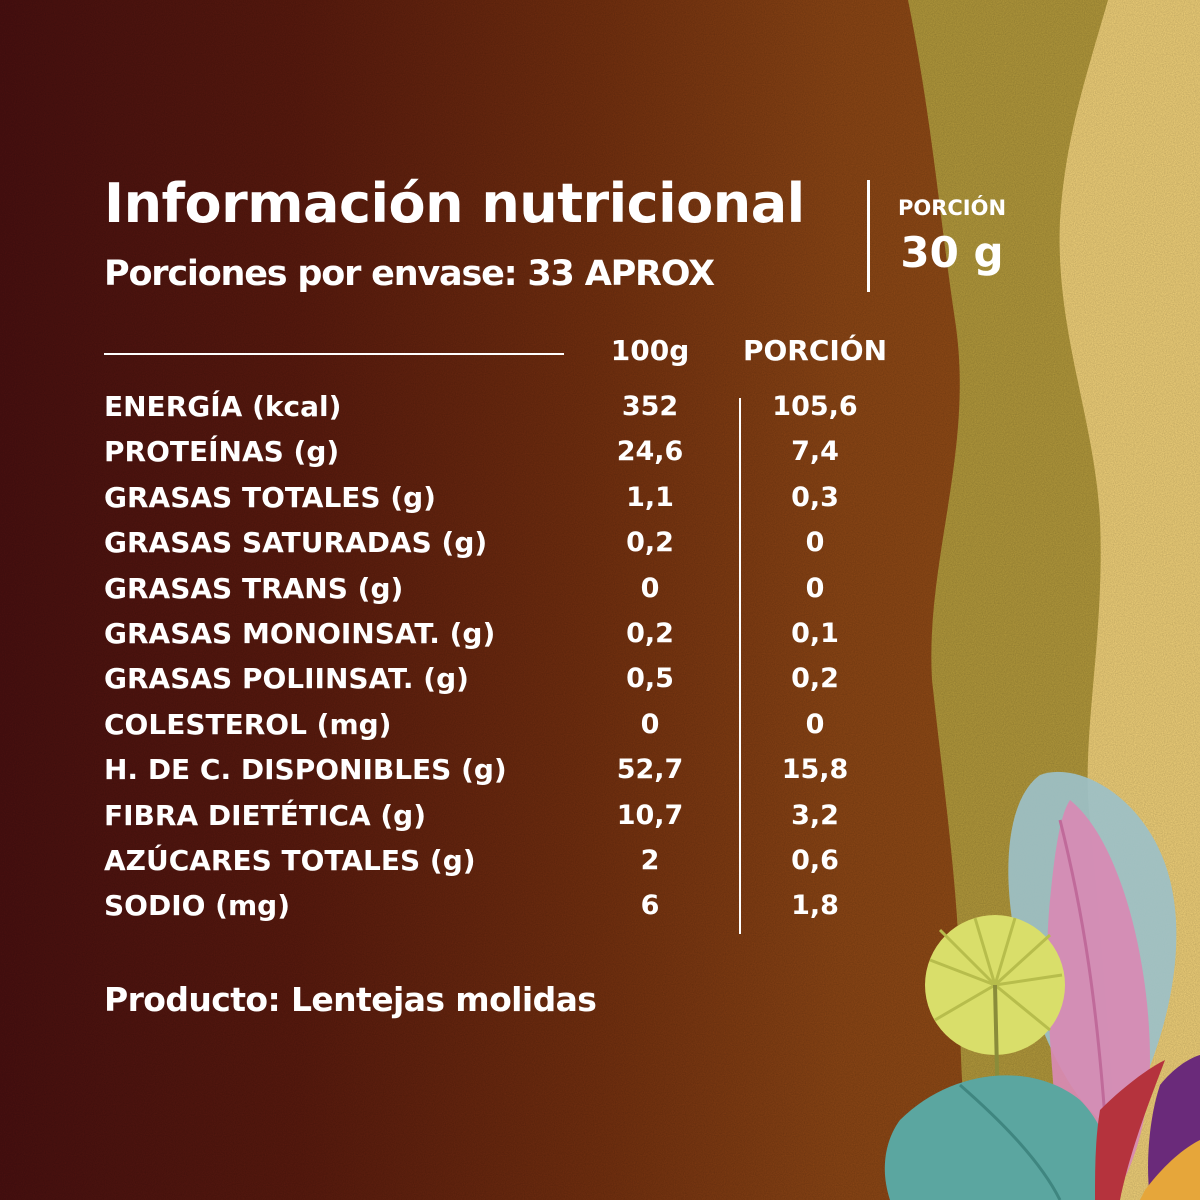 The width and height of the screenshot is (1200, 1200). Describe the element at coordinates (650, 350) in the screenshot. I see `column-header-100g: 100g` at that location.